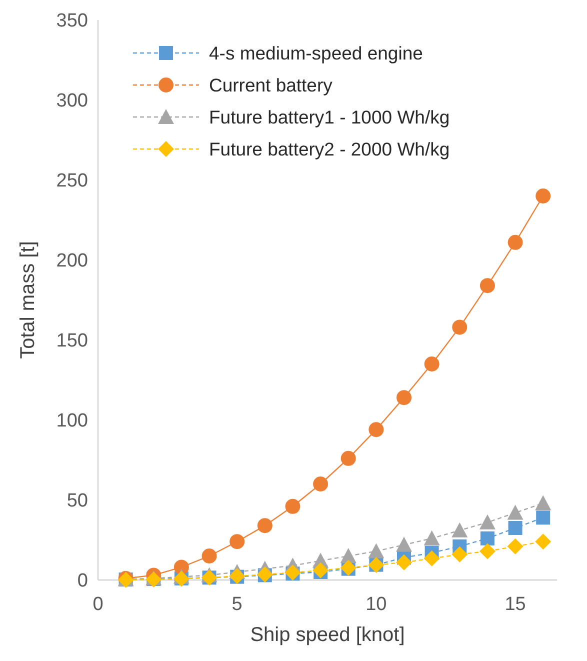 The height and width of the screenshot is (661, 587). I want to click on y-tick-label: 100, so click(72, 421).